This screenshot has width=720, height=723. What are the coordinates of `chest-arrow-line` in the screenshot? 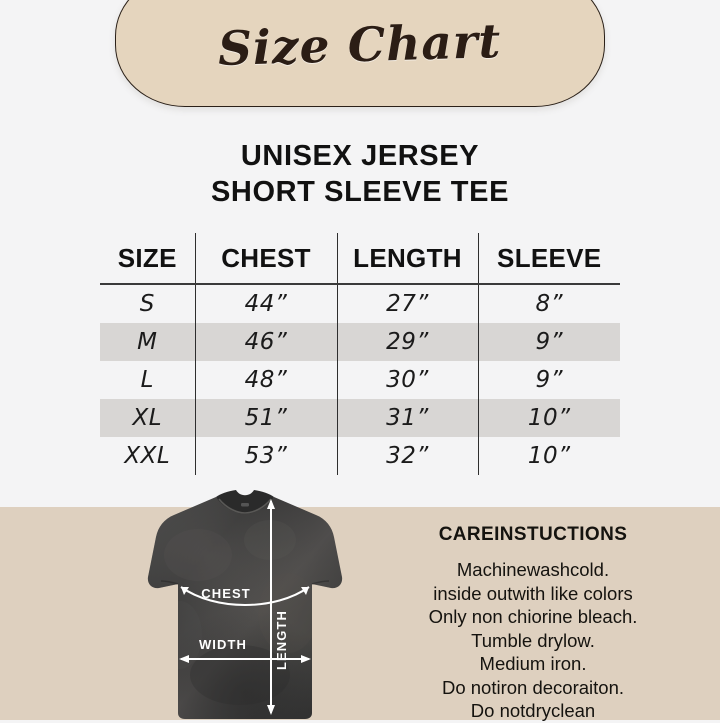 It's located at (245, 596).